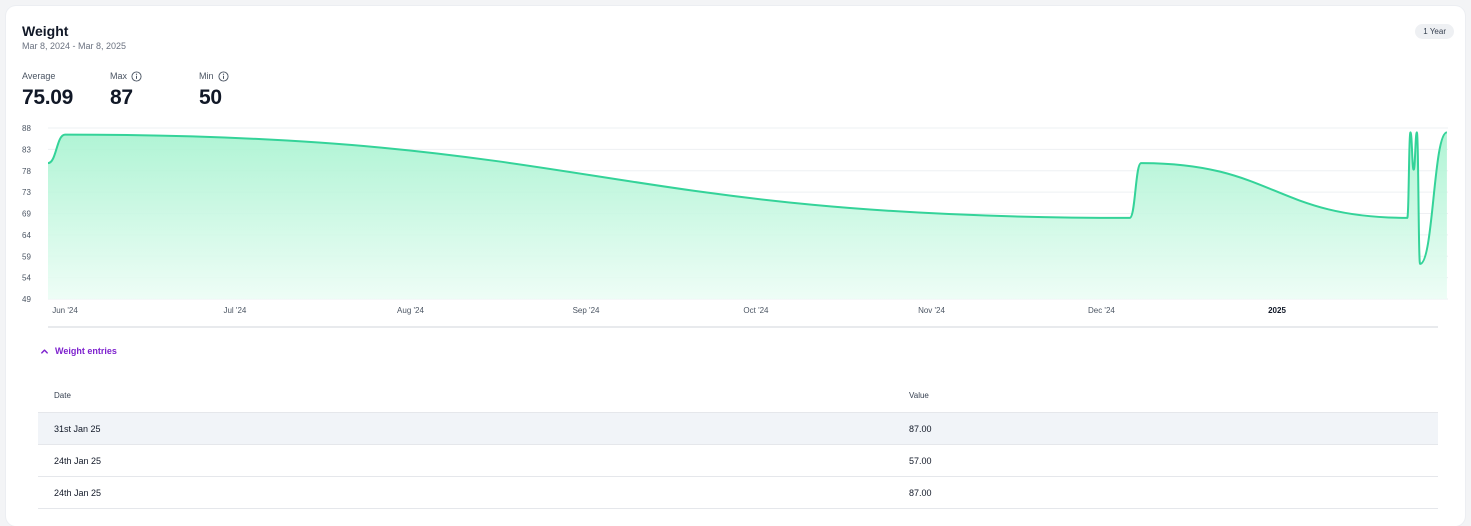 Image resolution: width=1471 pixels, height=526 pixels. What do you see at coordinates (45, 31) in the screenshot?
I see `card-title: Weight` at bounding box center [45, 31].